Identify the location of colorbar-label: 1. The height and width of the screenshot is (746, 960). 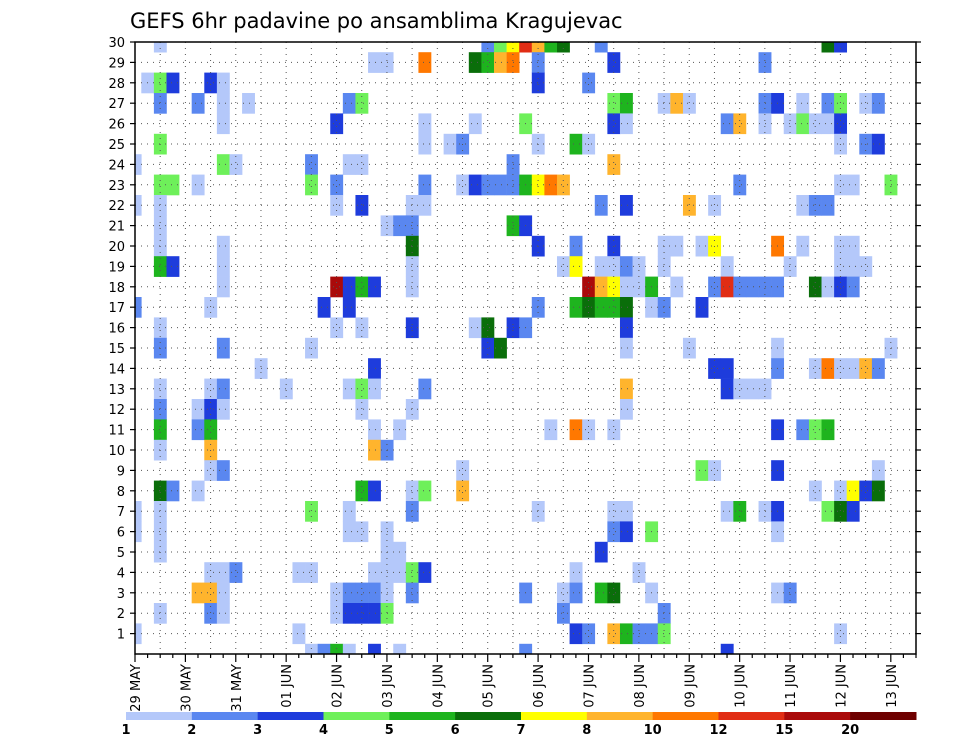
(125, 730).